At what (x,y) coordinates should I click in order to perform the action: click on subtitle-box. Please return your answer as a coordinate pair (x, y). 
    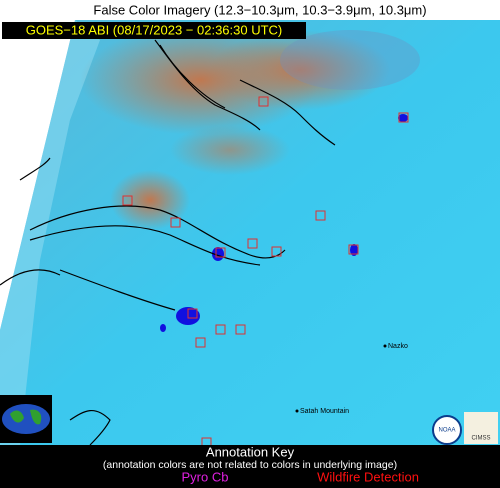
    Looking at the image, I should click on (154, 30).